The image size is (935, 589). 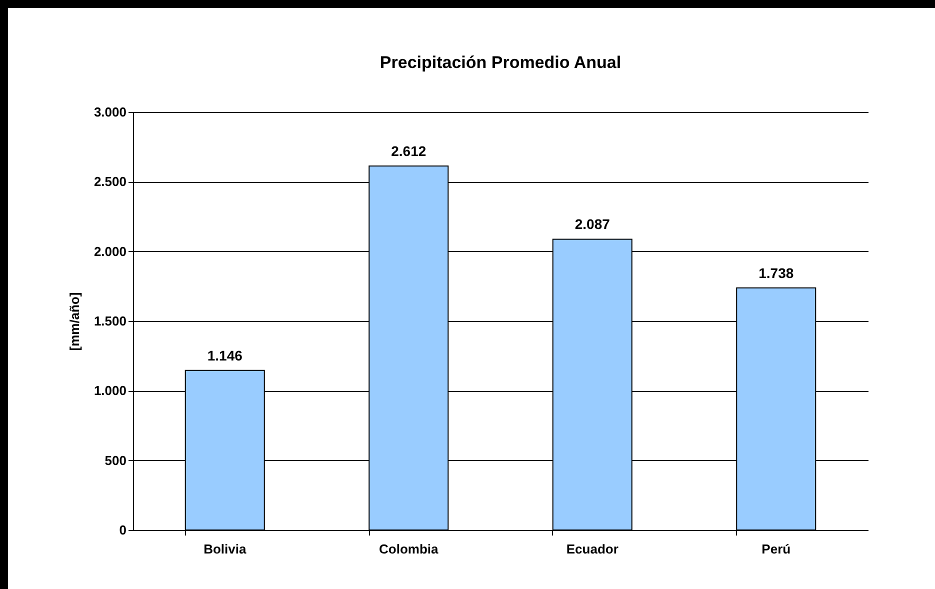 I want to click on x-tick-label: Perú, so click(x=776, y=549).